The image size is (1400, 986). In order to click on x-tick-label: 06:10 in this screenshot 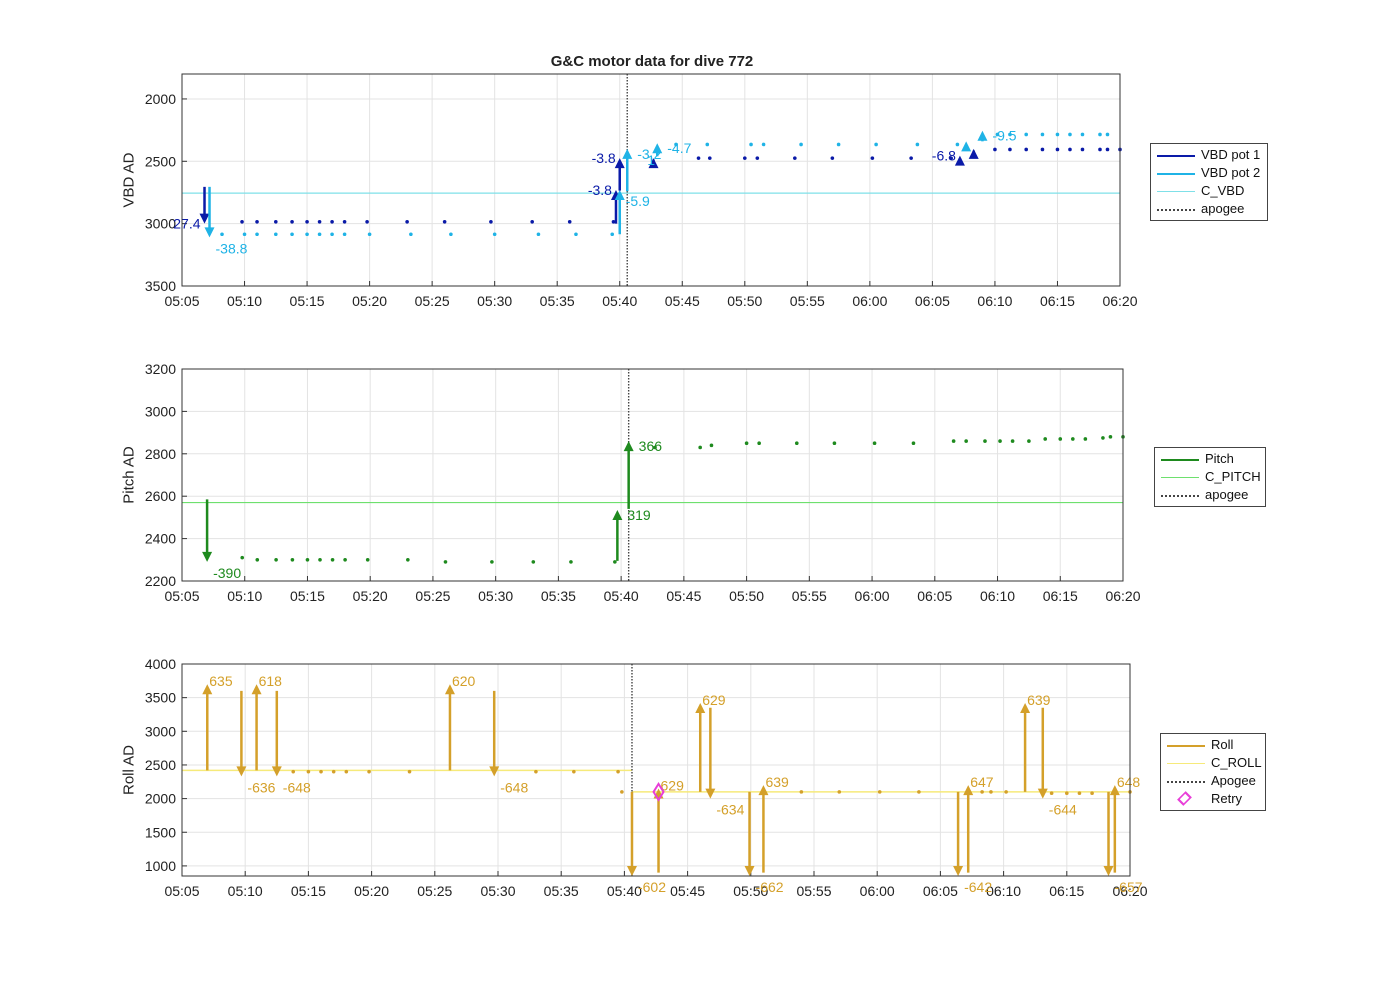, I will do `click(1003, 891)`.